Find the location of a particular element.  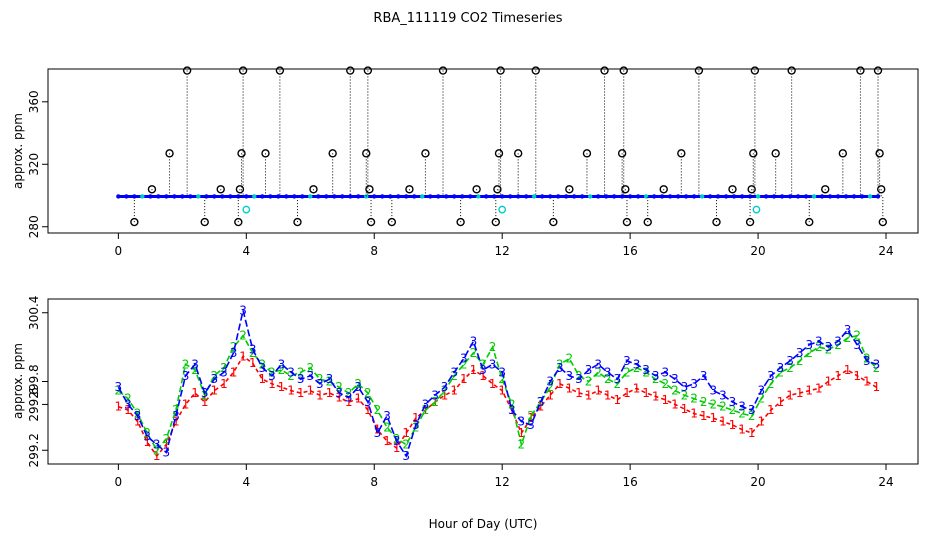

x-tick-label: 12 is located at coordinates (502, 251).